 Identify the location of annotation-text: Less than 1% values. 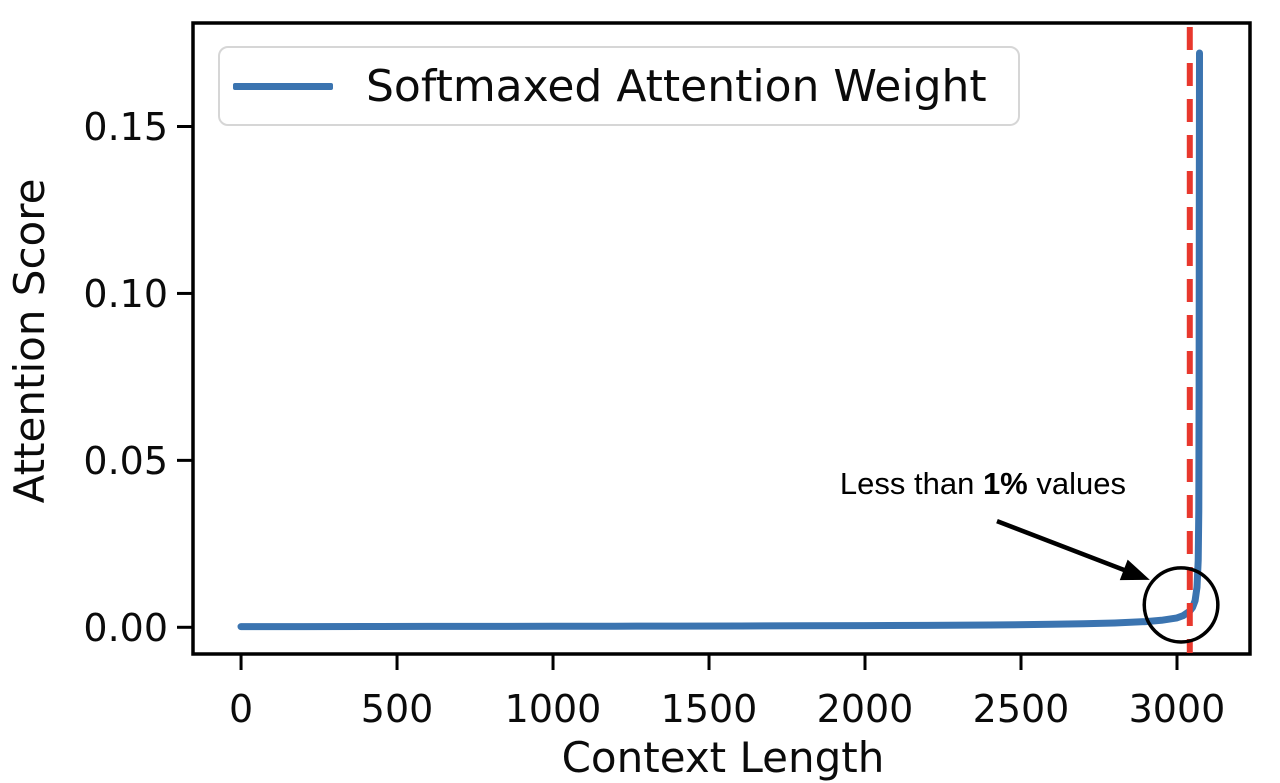
(983, 484).